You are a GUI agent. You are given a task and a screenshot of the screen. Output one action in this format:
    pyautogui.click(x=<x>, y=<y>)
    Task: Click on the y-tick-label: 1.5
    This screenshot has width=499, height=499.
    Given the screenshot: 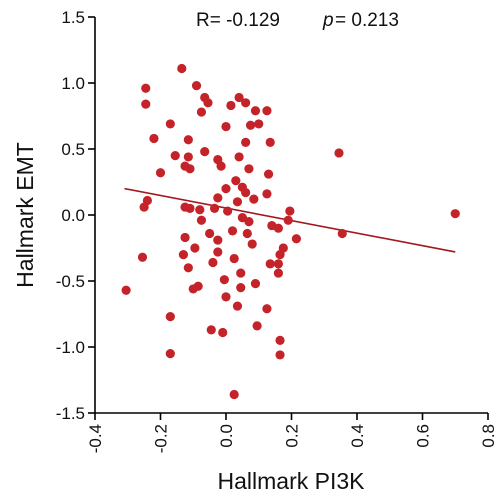 What is the action you would take?
    pyautogui.click(x=73, y=17)
    